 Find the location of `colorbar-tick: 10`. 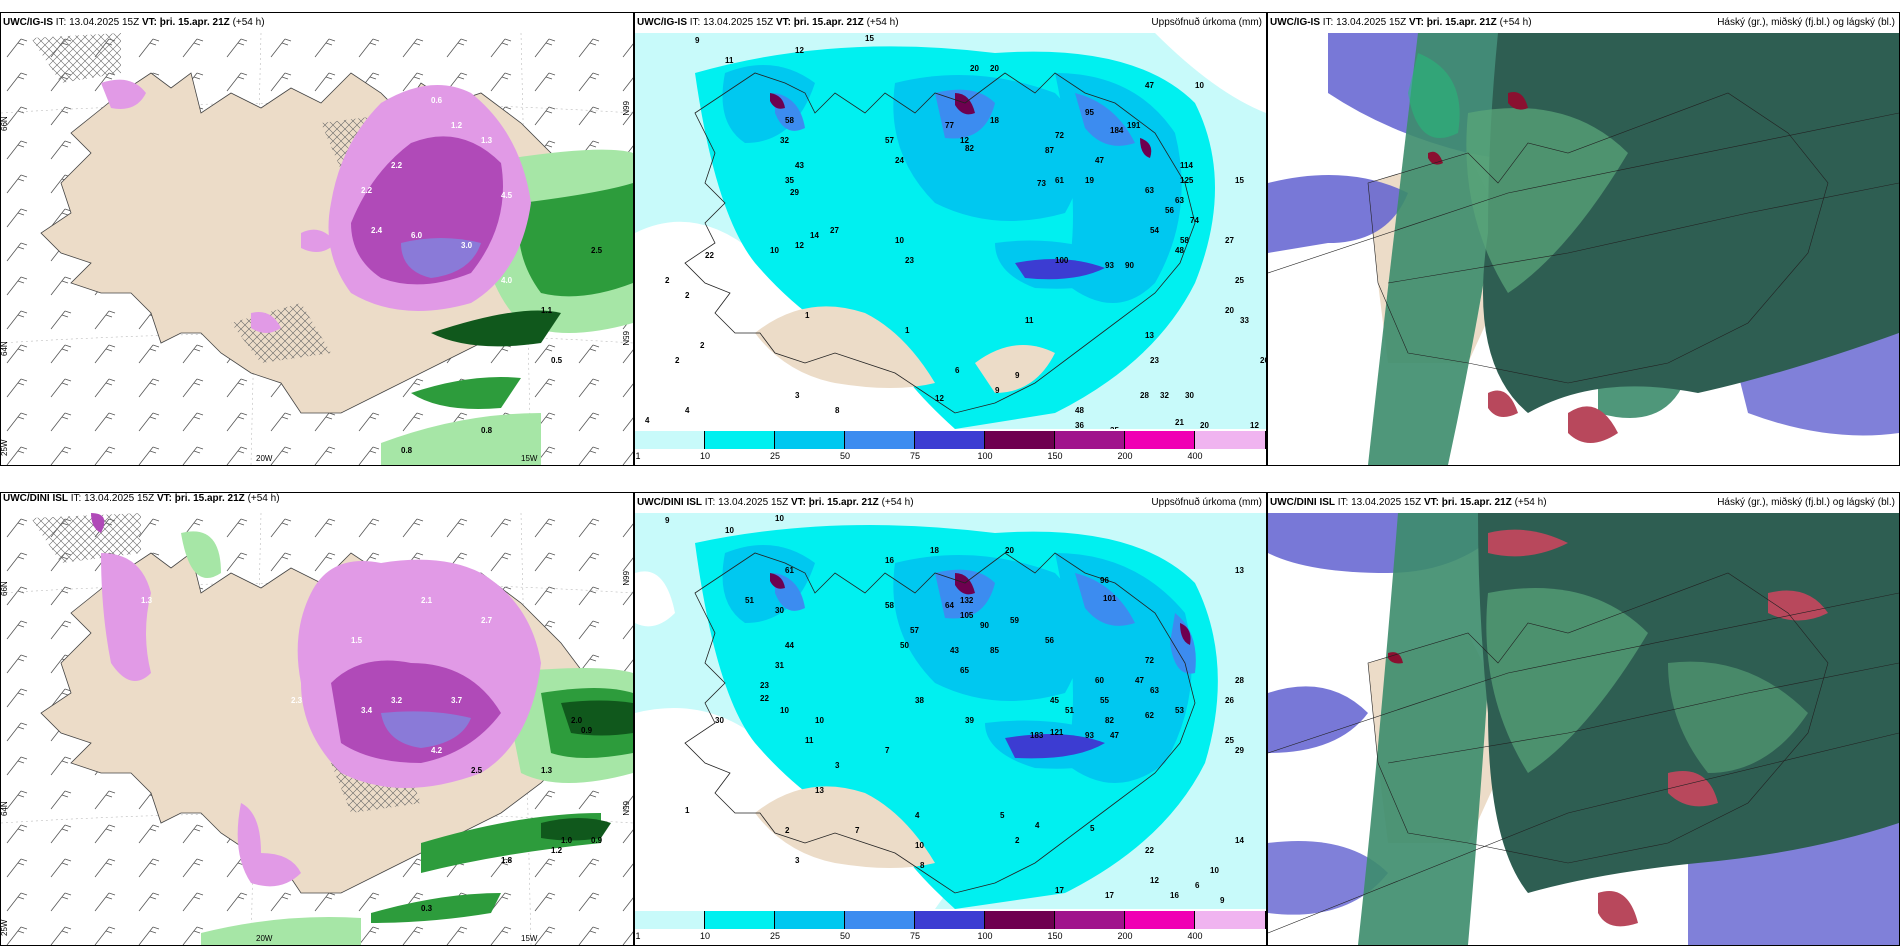

colorbar-tick: 10 is located at coordinates (705, 456).